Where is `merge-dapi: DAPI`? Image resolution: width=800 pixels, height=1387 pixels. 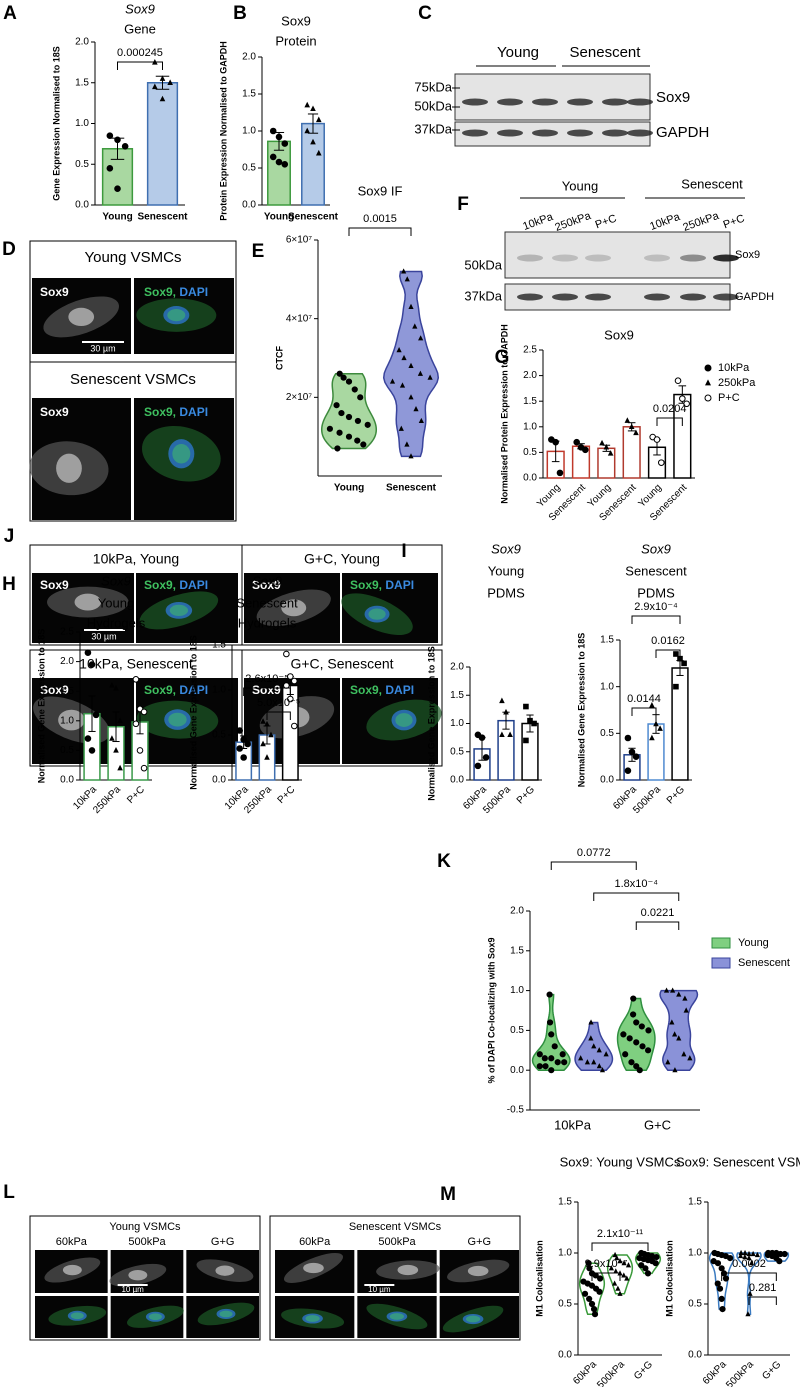
merge-dapi: DAPI is located at coordinates (193, 412).